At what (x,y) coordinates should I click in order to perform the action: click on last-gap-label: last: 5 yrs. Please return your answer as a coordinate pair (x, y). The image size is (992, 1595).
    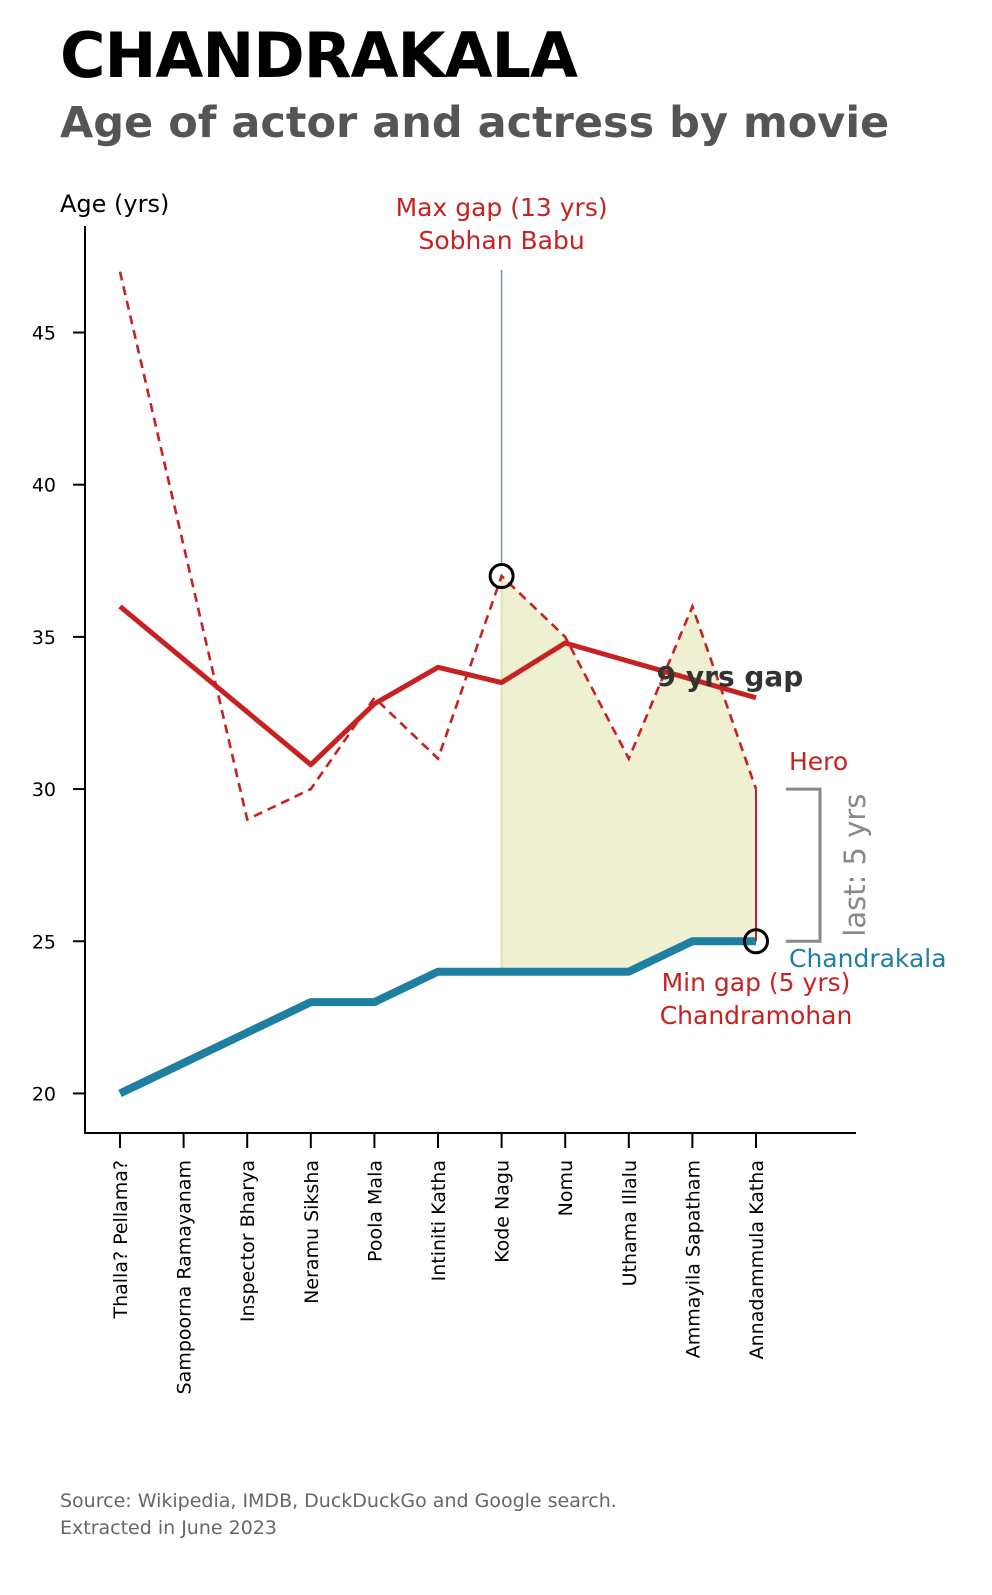
    Looking at the image, I should click on (855, 865).